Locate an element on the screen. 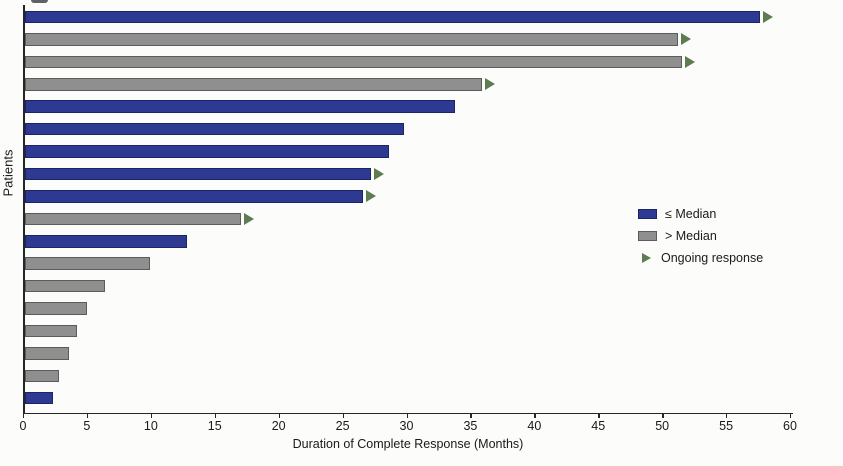  x-tick-label: 50 is located at coordinates (662, 426).